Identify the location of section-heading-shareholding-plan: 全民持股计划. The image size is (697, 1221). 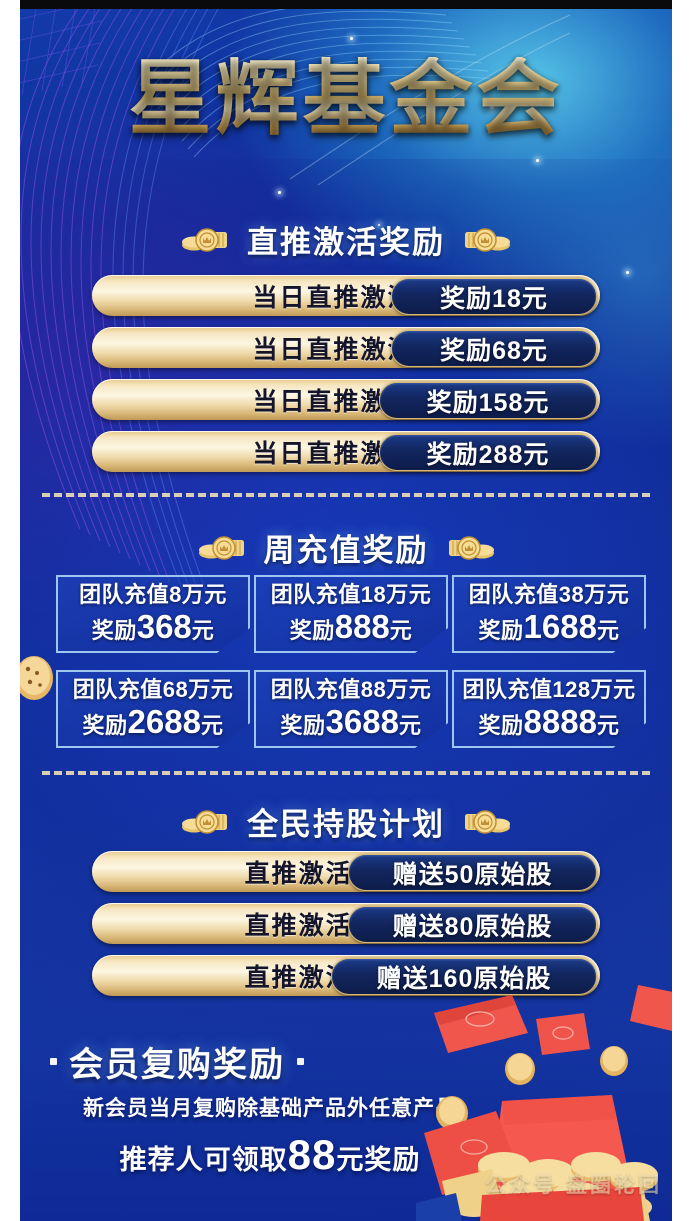
(346, 821).